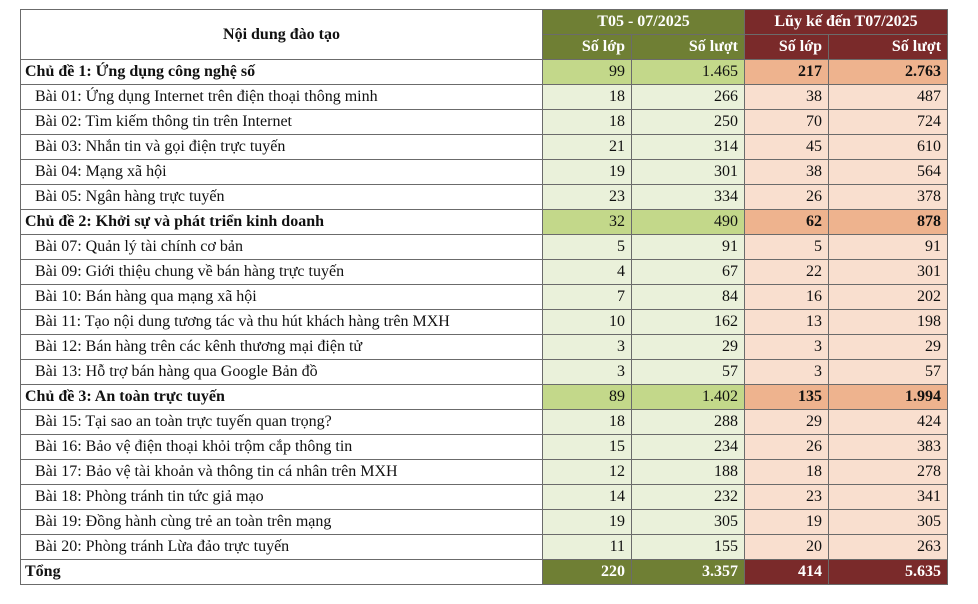  What do you see at coordinates (688, 547) in the screenshot?
I see `cell-period-sessions: 155` at bounding box center [688, 547].